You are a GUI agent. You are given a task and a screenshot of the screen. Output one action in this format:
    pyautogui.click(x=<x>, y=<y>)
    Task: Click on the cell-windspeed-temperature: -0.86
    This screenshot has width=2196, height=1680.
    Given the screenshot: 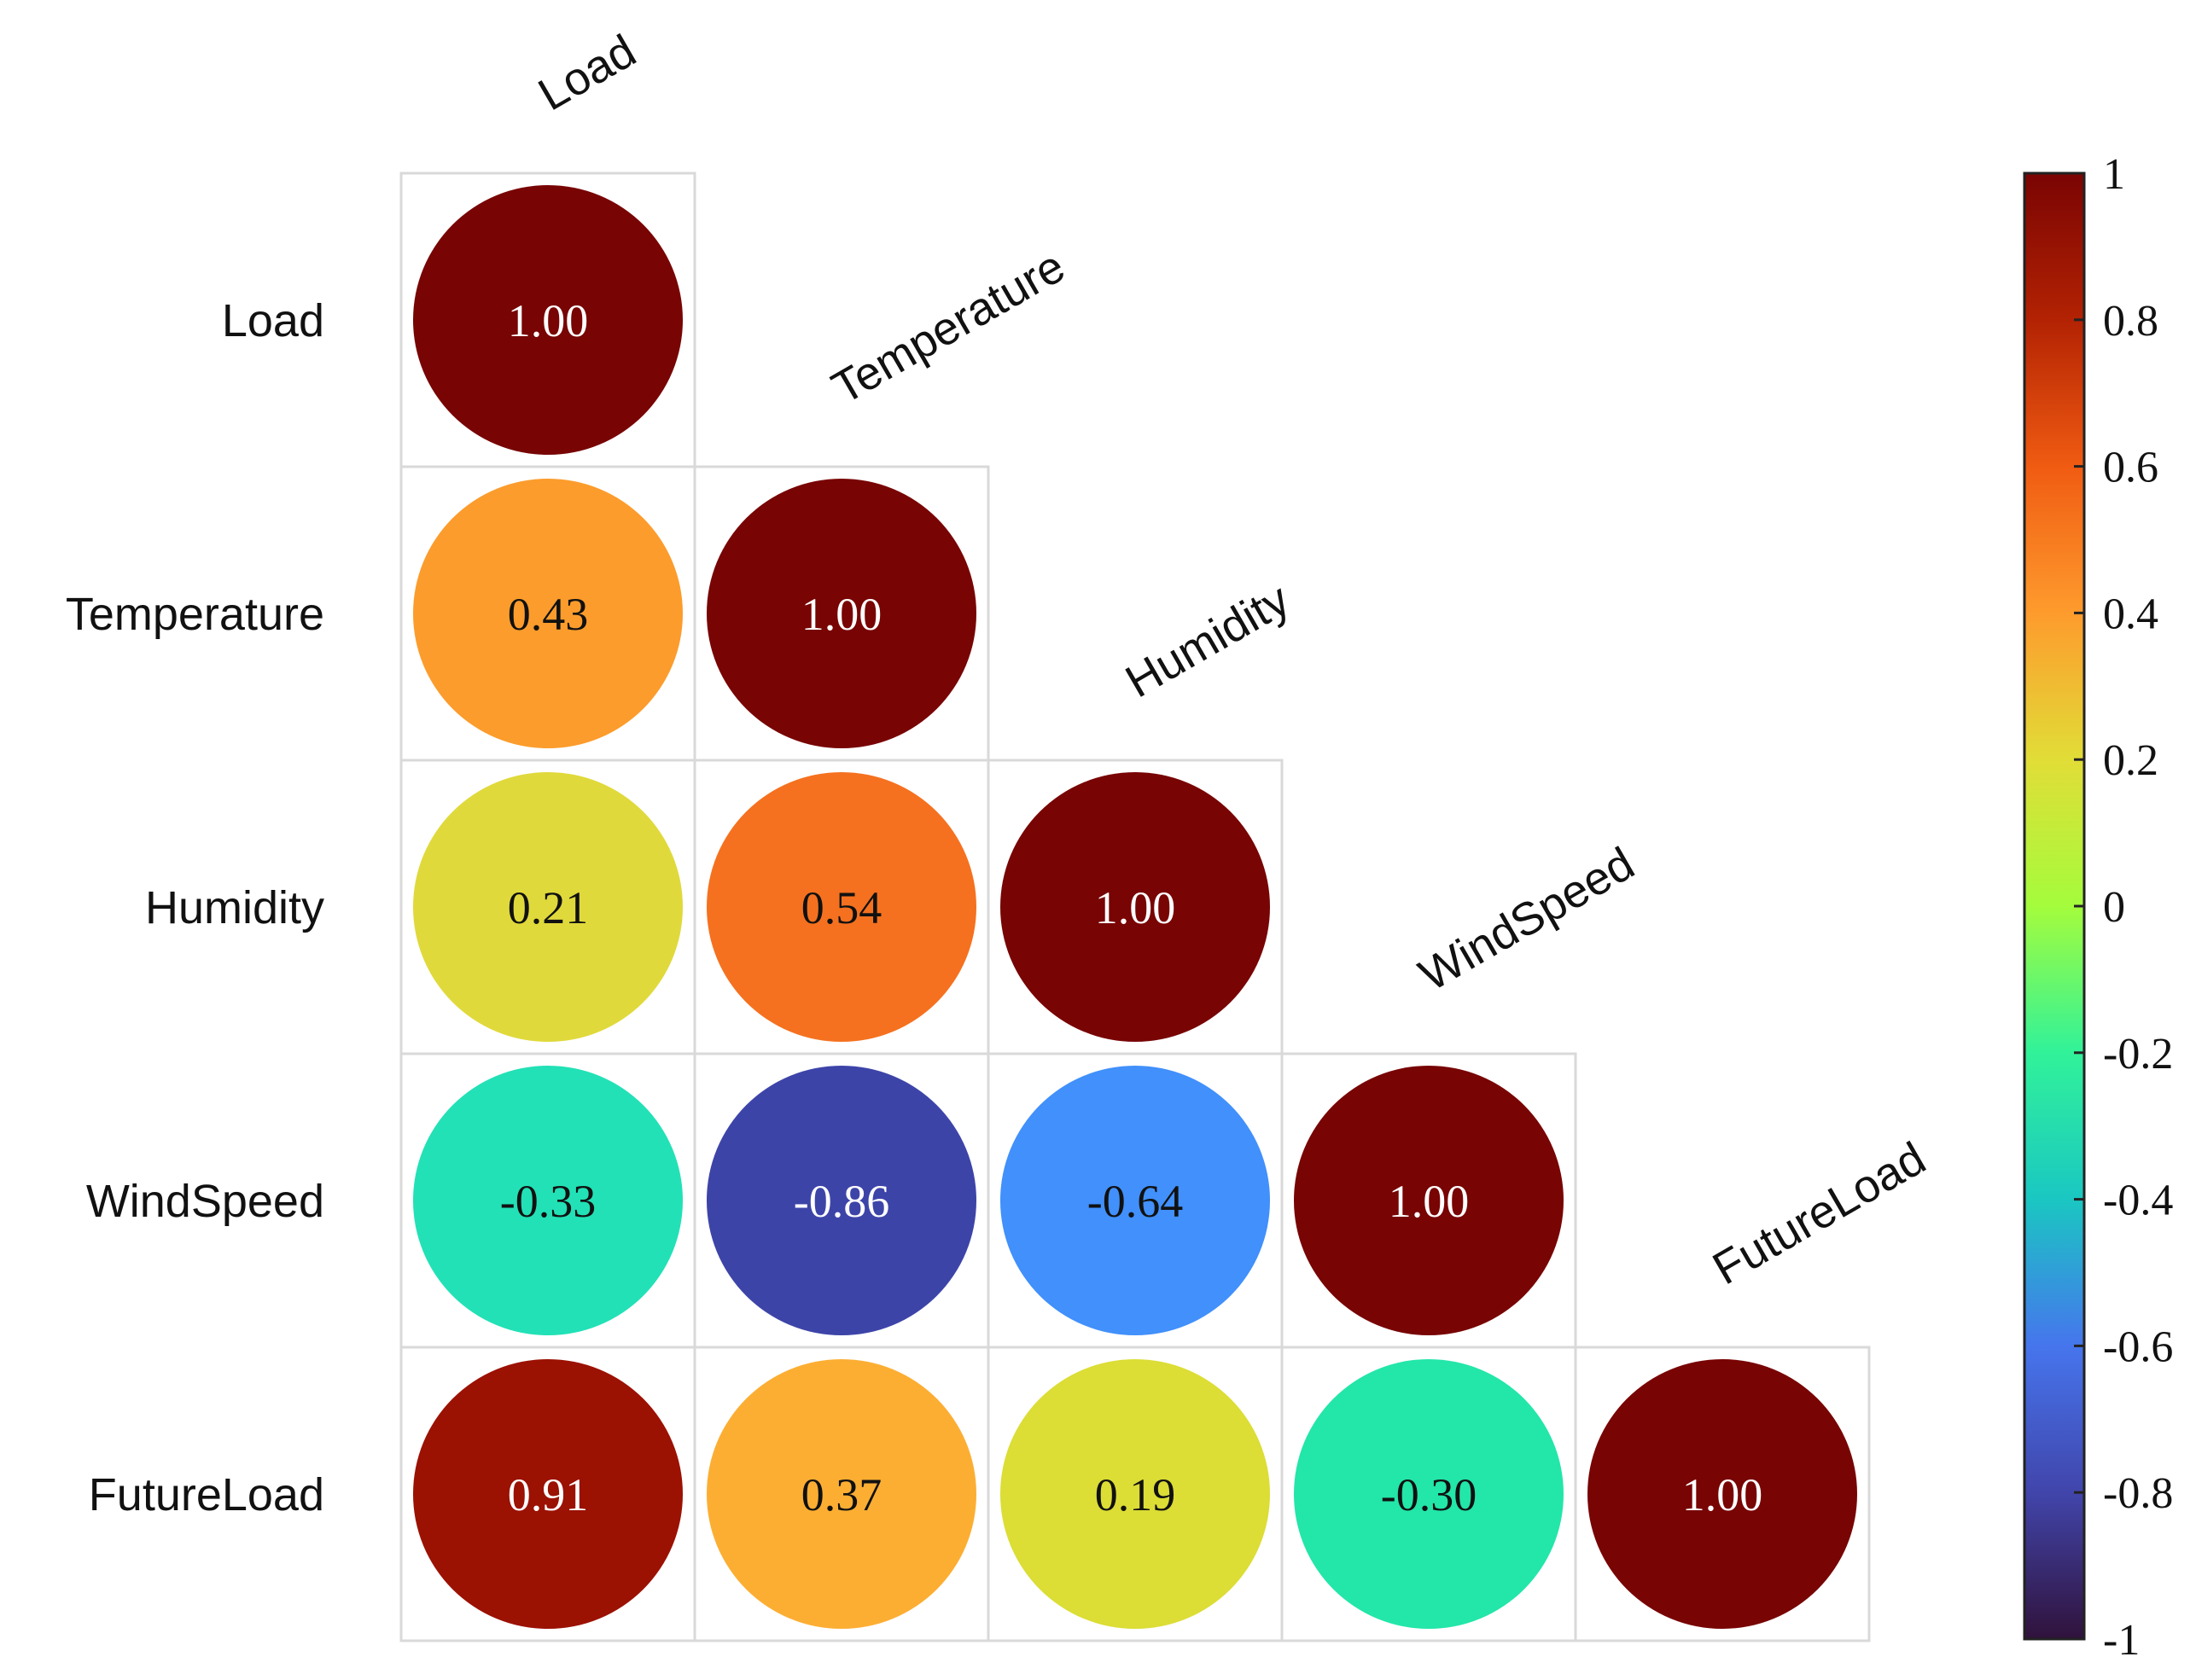 What is the action you would take?
    pyautogui.click(x=841, y=1200)
    